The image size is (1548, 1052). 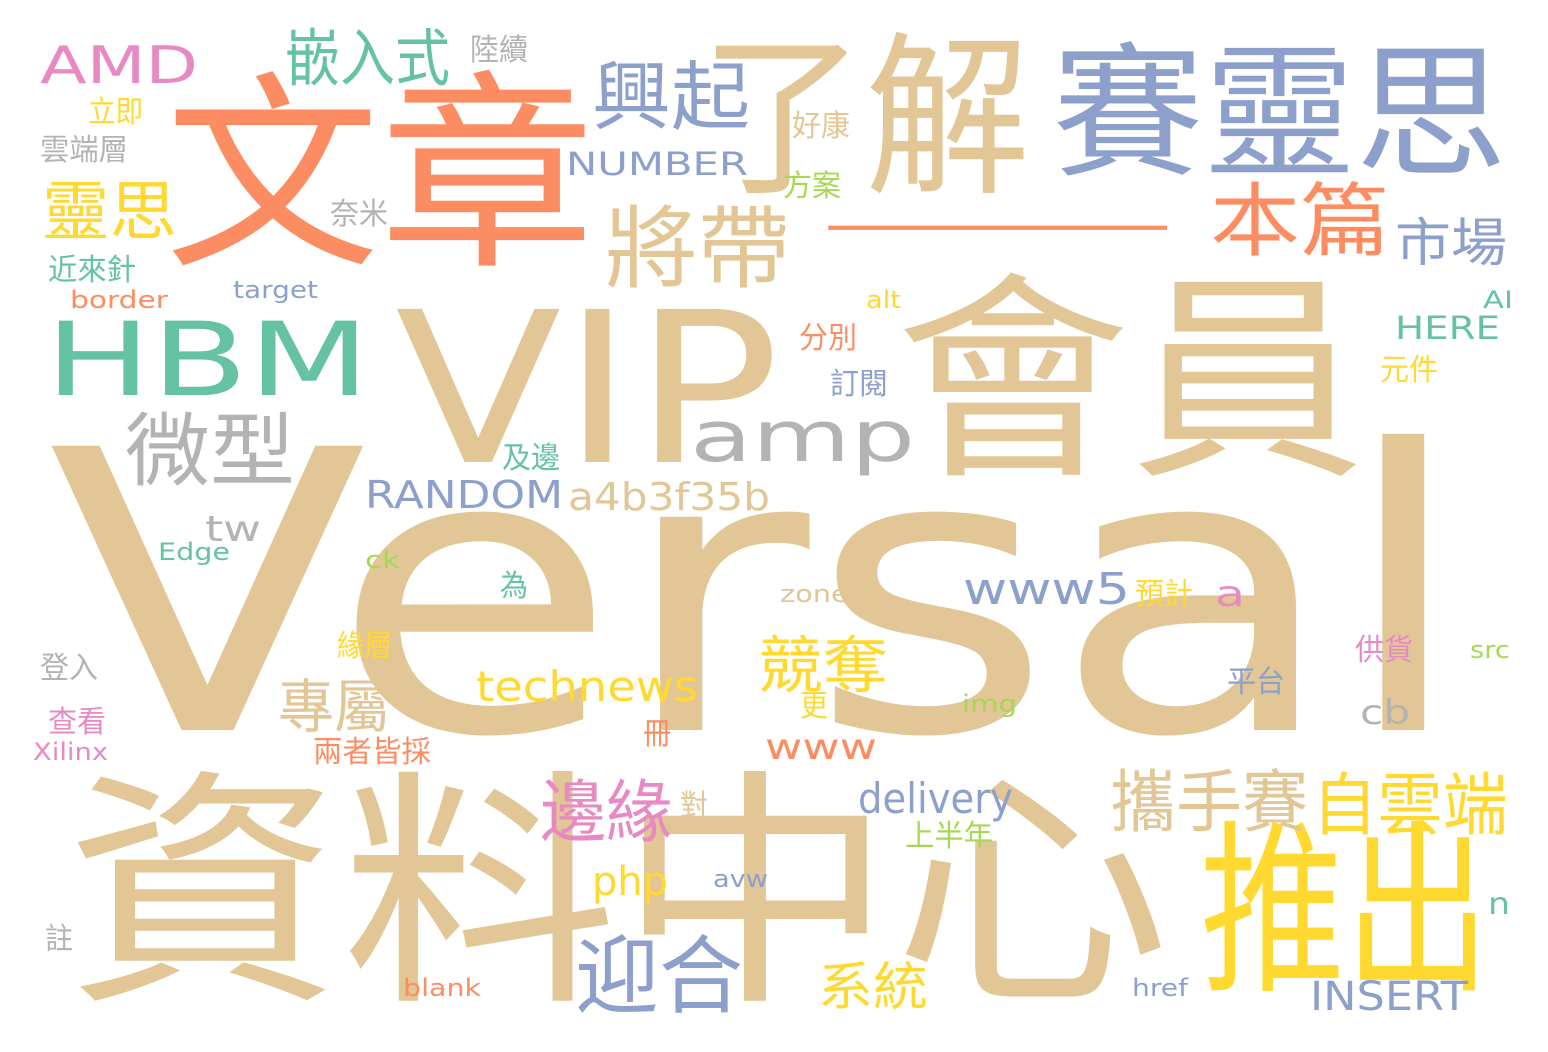 What do you see at coordinates (1410, 806) in the screenshot?
I see `word-from-cloud: 自雲端` at bounding box center [1410, 806].